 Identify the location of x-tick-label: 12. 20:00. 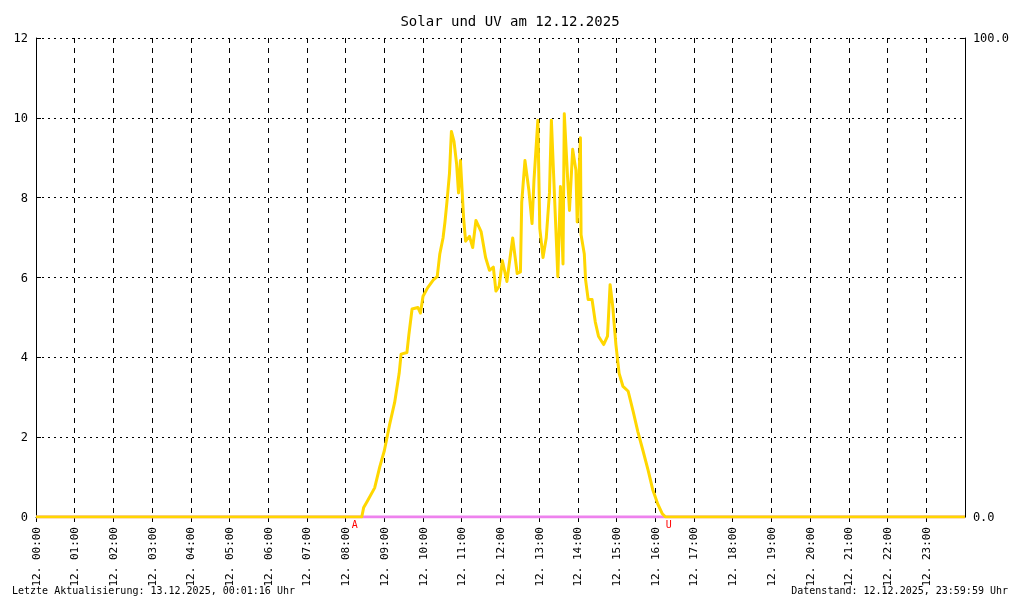
(810, 557).